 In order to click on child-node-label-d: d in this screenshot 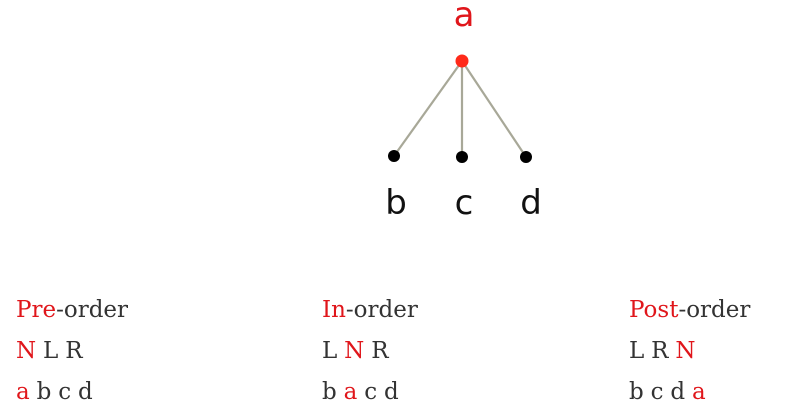, I will do `click(531, 203)`.